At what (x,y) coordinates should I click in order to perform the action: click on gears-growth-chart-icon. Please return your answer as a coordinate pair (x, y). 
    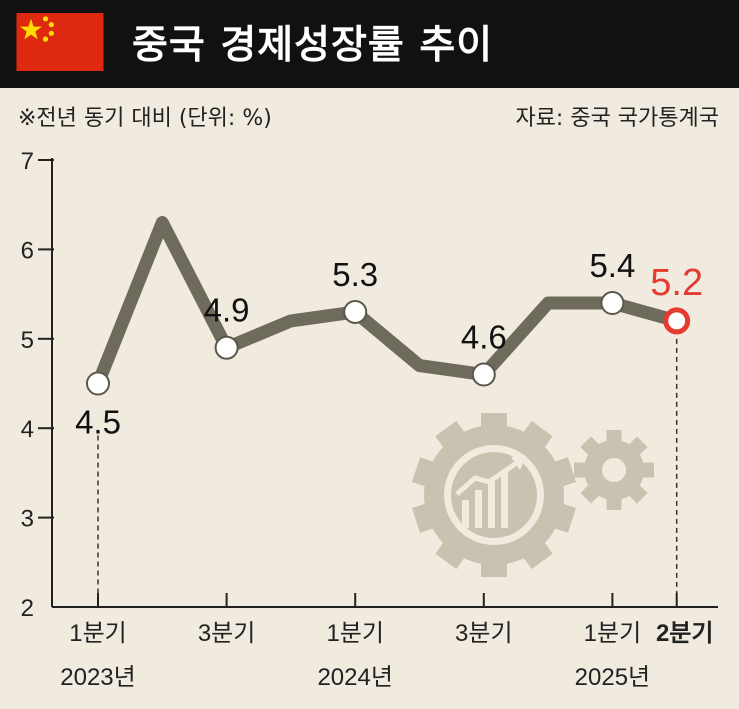
    Looking at the image, I should click on (532, 495).